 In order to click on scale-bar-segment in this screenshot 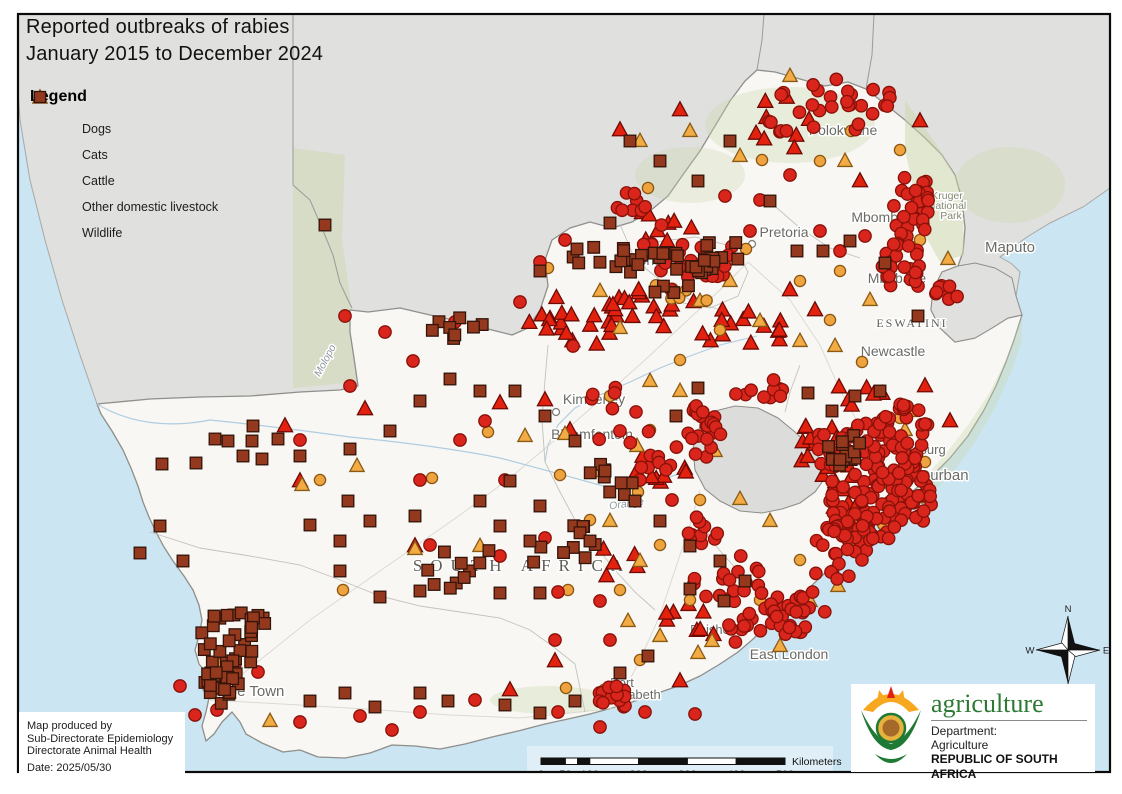, I will do `click(614, 761)`.